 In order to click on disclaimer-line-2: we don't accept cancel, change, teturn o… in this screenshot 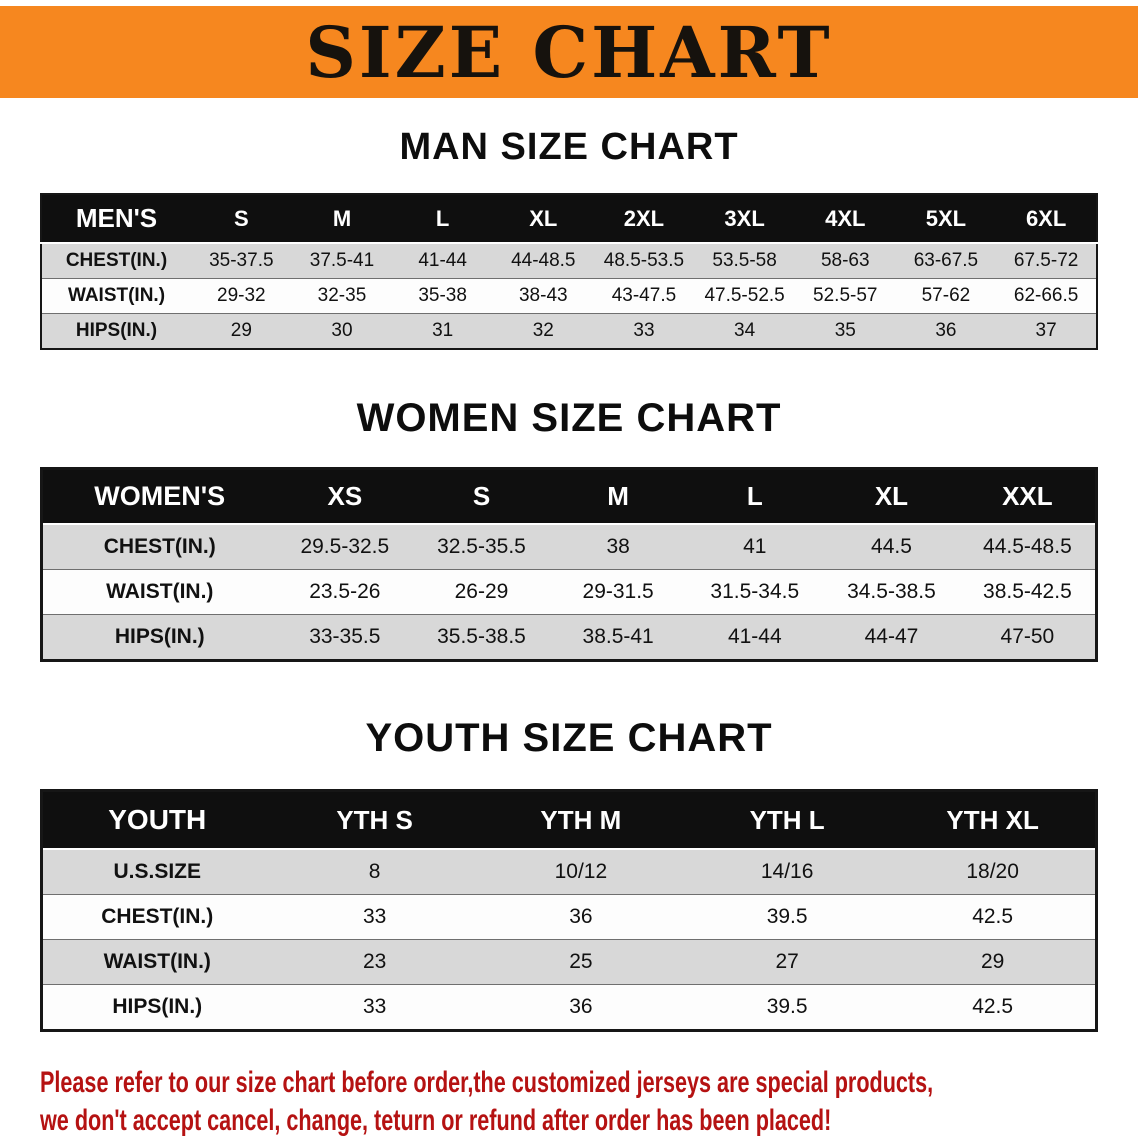, I will do `click(436, 1120)`.